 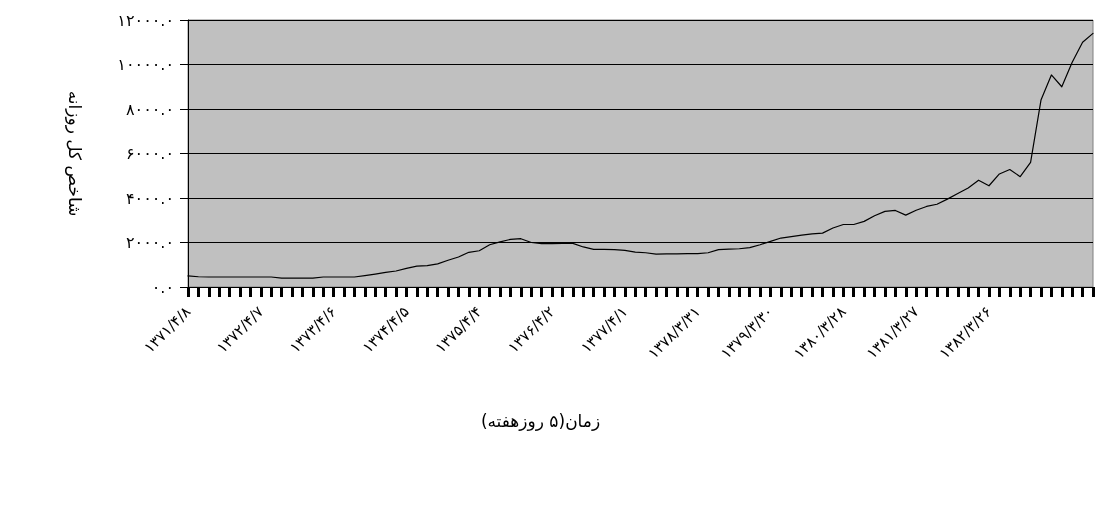 I want to click on x-axis-title: زمان(۵ روزهفته), so click(x=540, y=420).